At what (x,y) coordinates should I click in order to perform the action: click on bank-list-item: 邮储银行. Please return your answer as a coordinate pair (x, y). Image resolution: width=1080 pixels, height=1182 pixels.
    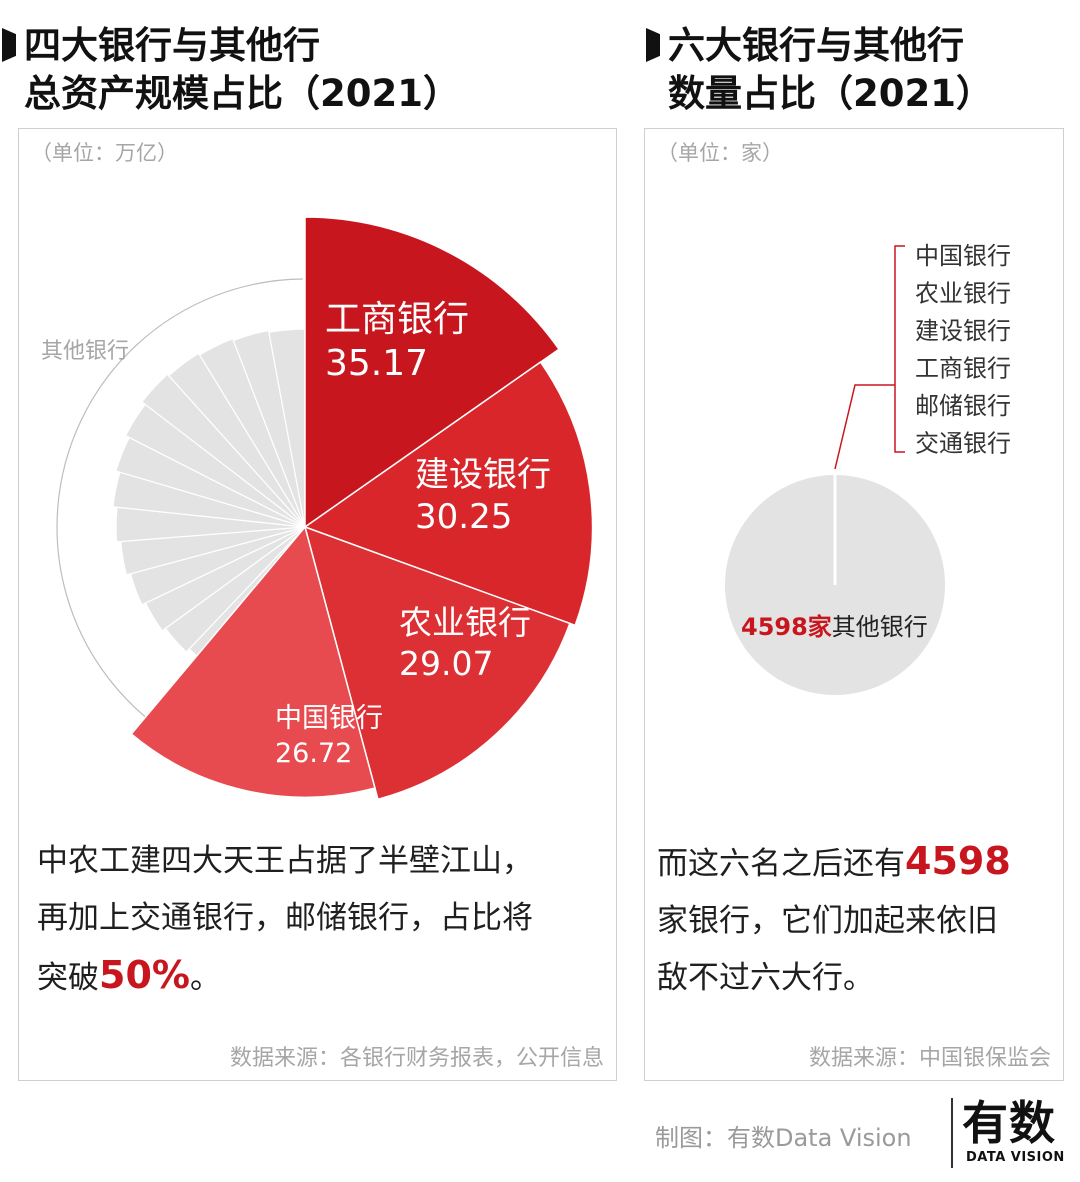
    Looking at the image, I should click on (963, 406).